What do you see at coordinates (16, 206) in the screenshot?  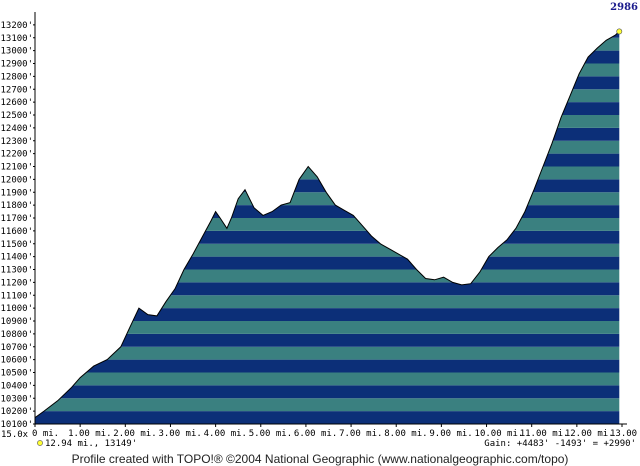 I see `y-tick-label: 11800'` at bounding box center [16, 206].